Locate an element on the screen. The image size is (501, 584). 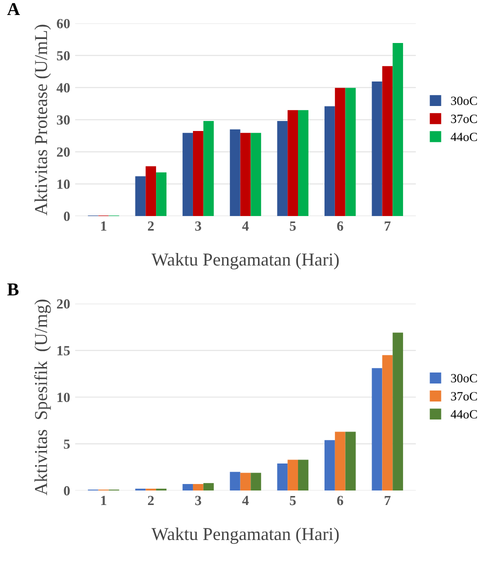
chart-title: B is located at coordinates (13, 290).